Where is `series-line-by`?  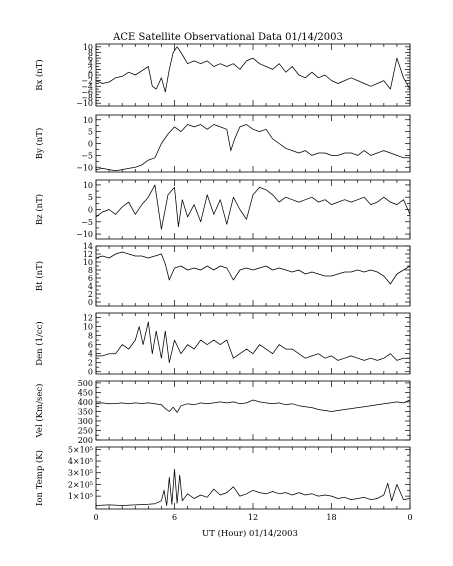 series-line-by is located at coordinates (252, 148).